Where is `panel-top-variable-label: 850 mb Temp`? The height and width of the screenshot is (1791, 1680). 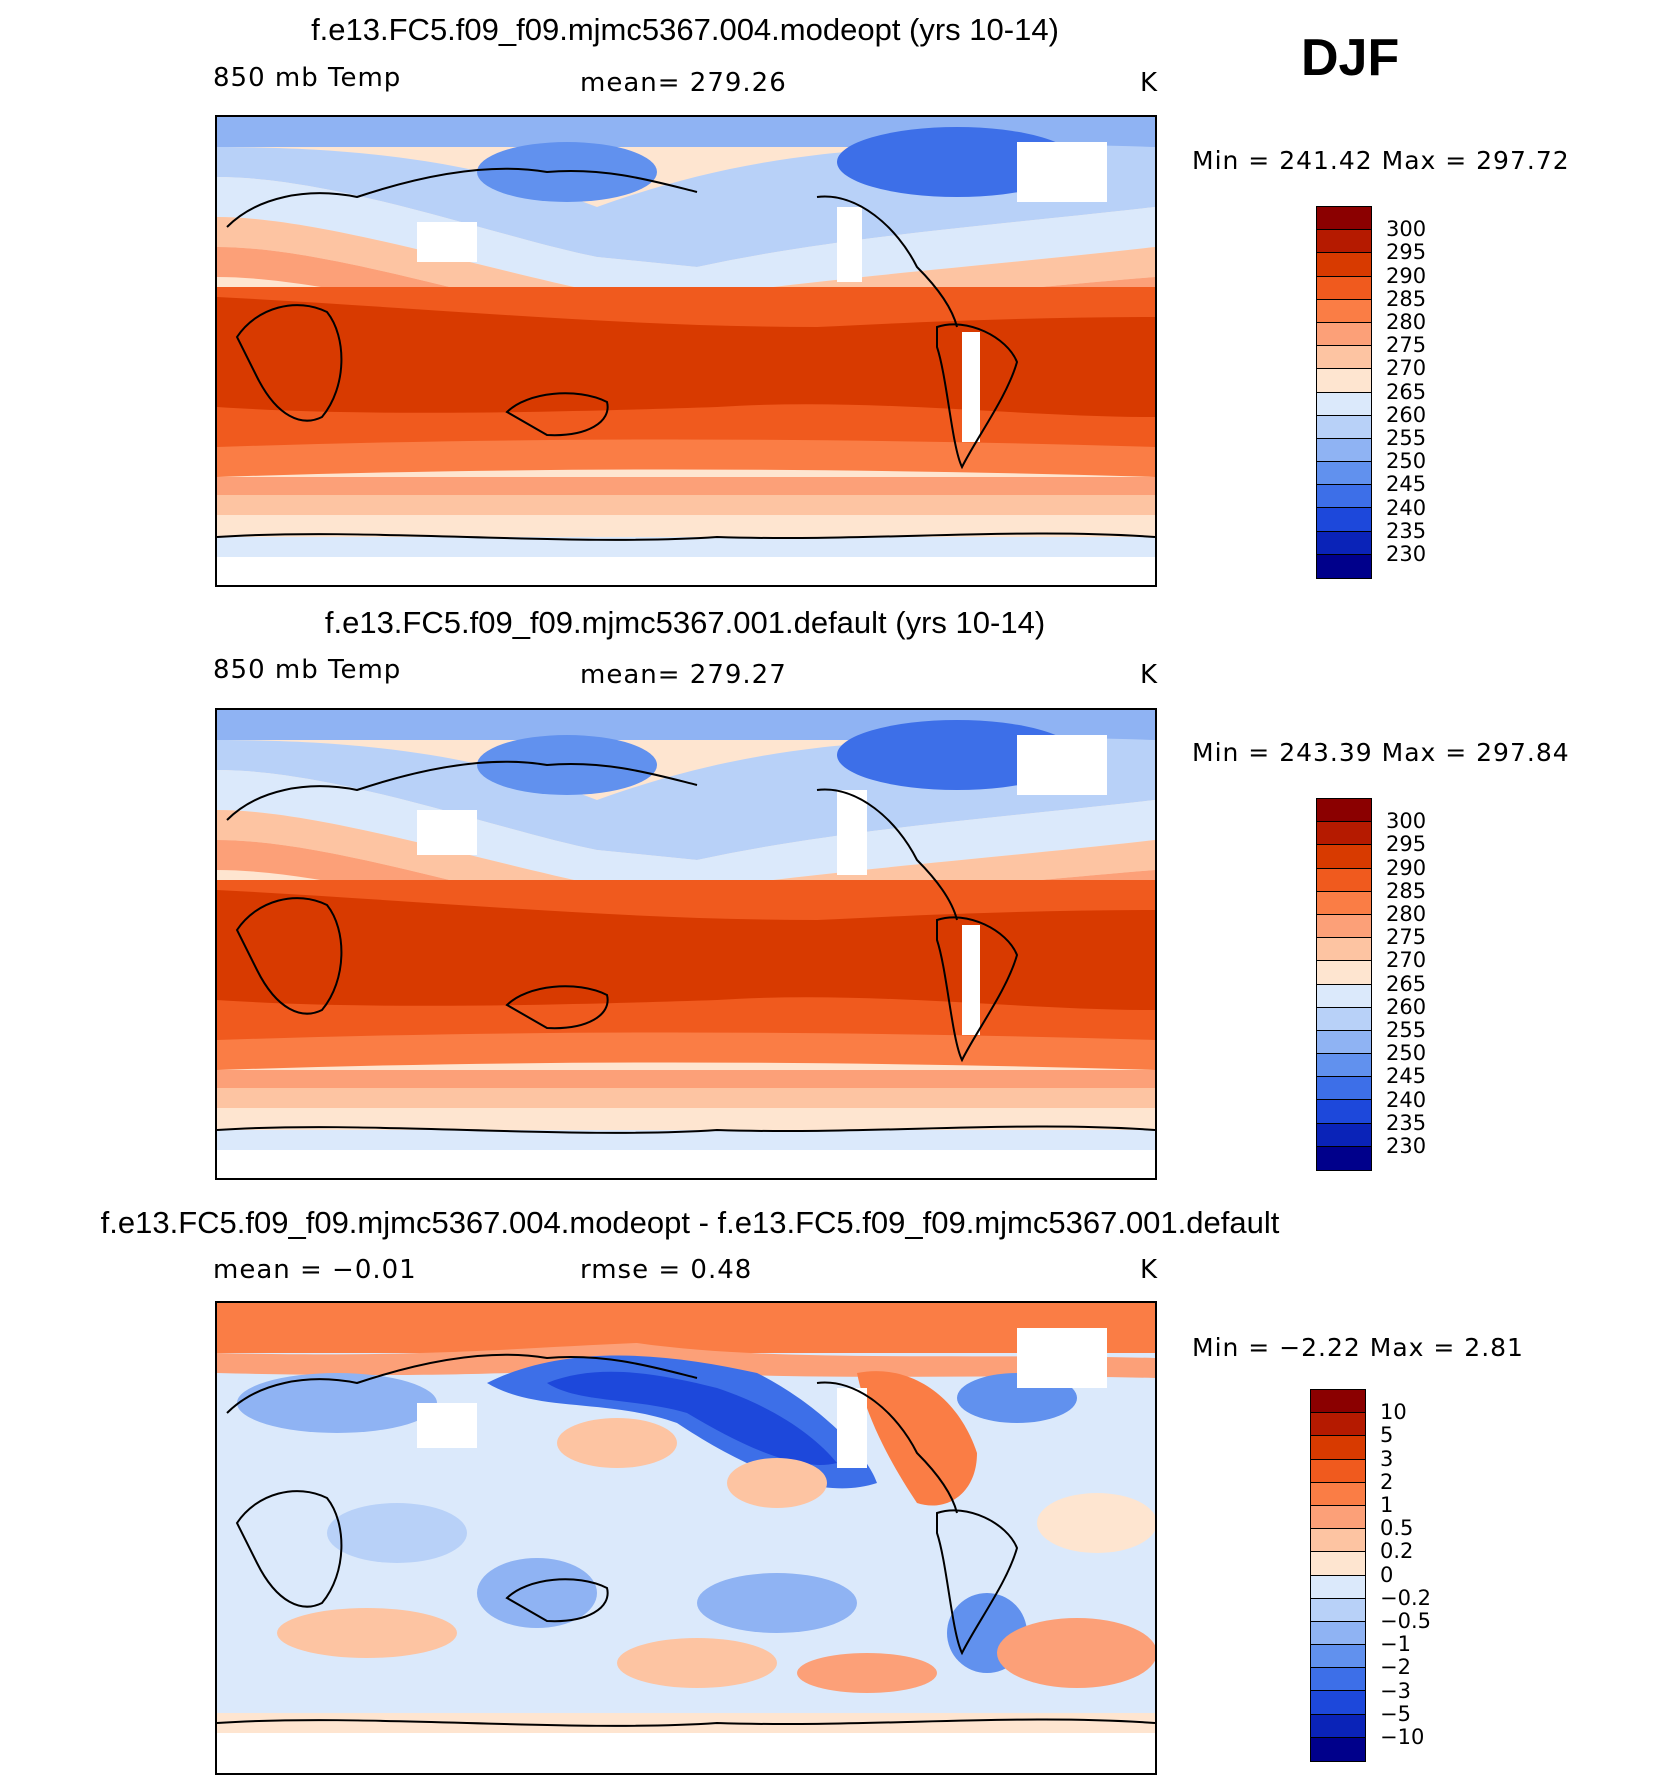
panel-top-variable-label: 850 mb Temp is located at coordinates (307, 78).